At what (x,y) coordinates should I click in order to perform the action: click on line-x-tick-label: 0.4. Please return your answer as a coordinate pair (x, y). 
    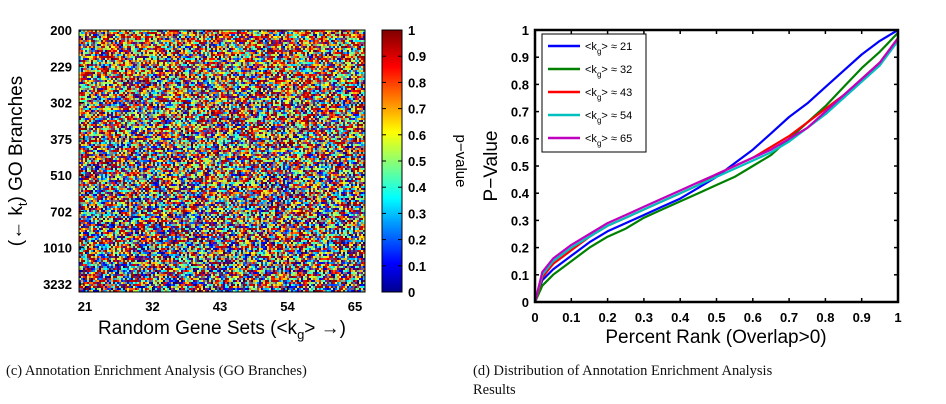
    Looking at the image, I should click on (680, 317).